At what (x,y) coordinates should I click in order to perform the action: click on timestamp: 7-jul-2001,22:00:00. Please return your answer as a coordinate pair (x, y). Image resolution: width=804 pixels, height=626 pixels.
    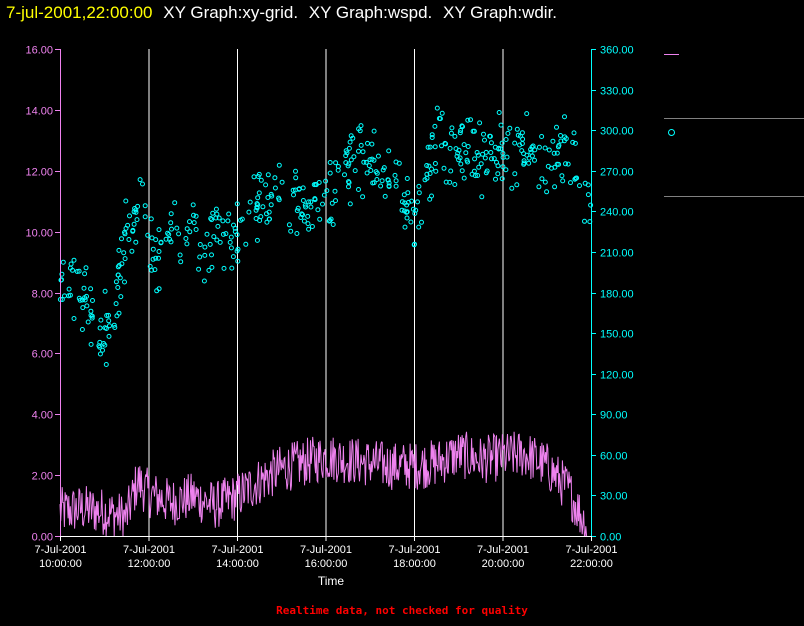
    Looking at the image, I should click on (79, 12).